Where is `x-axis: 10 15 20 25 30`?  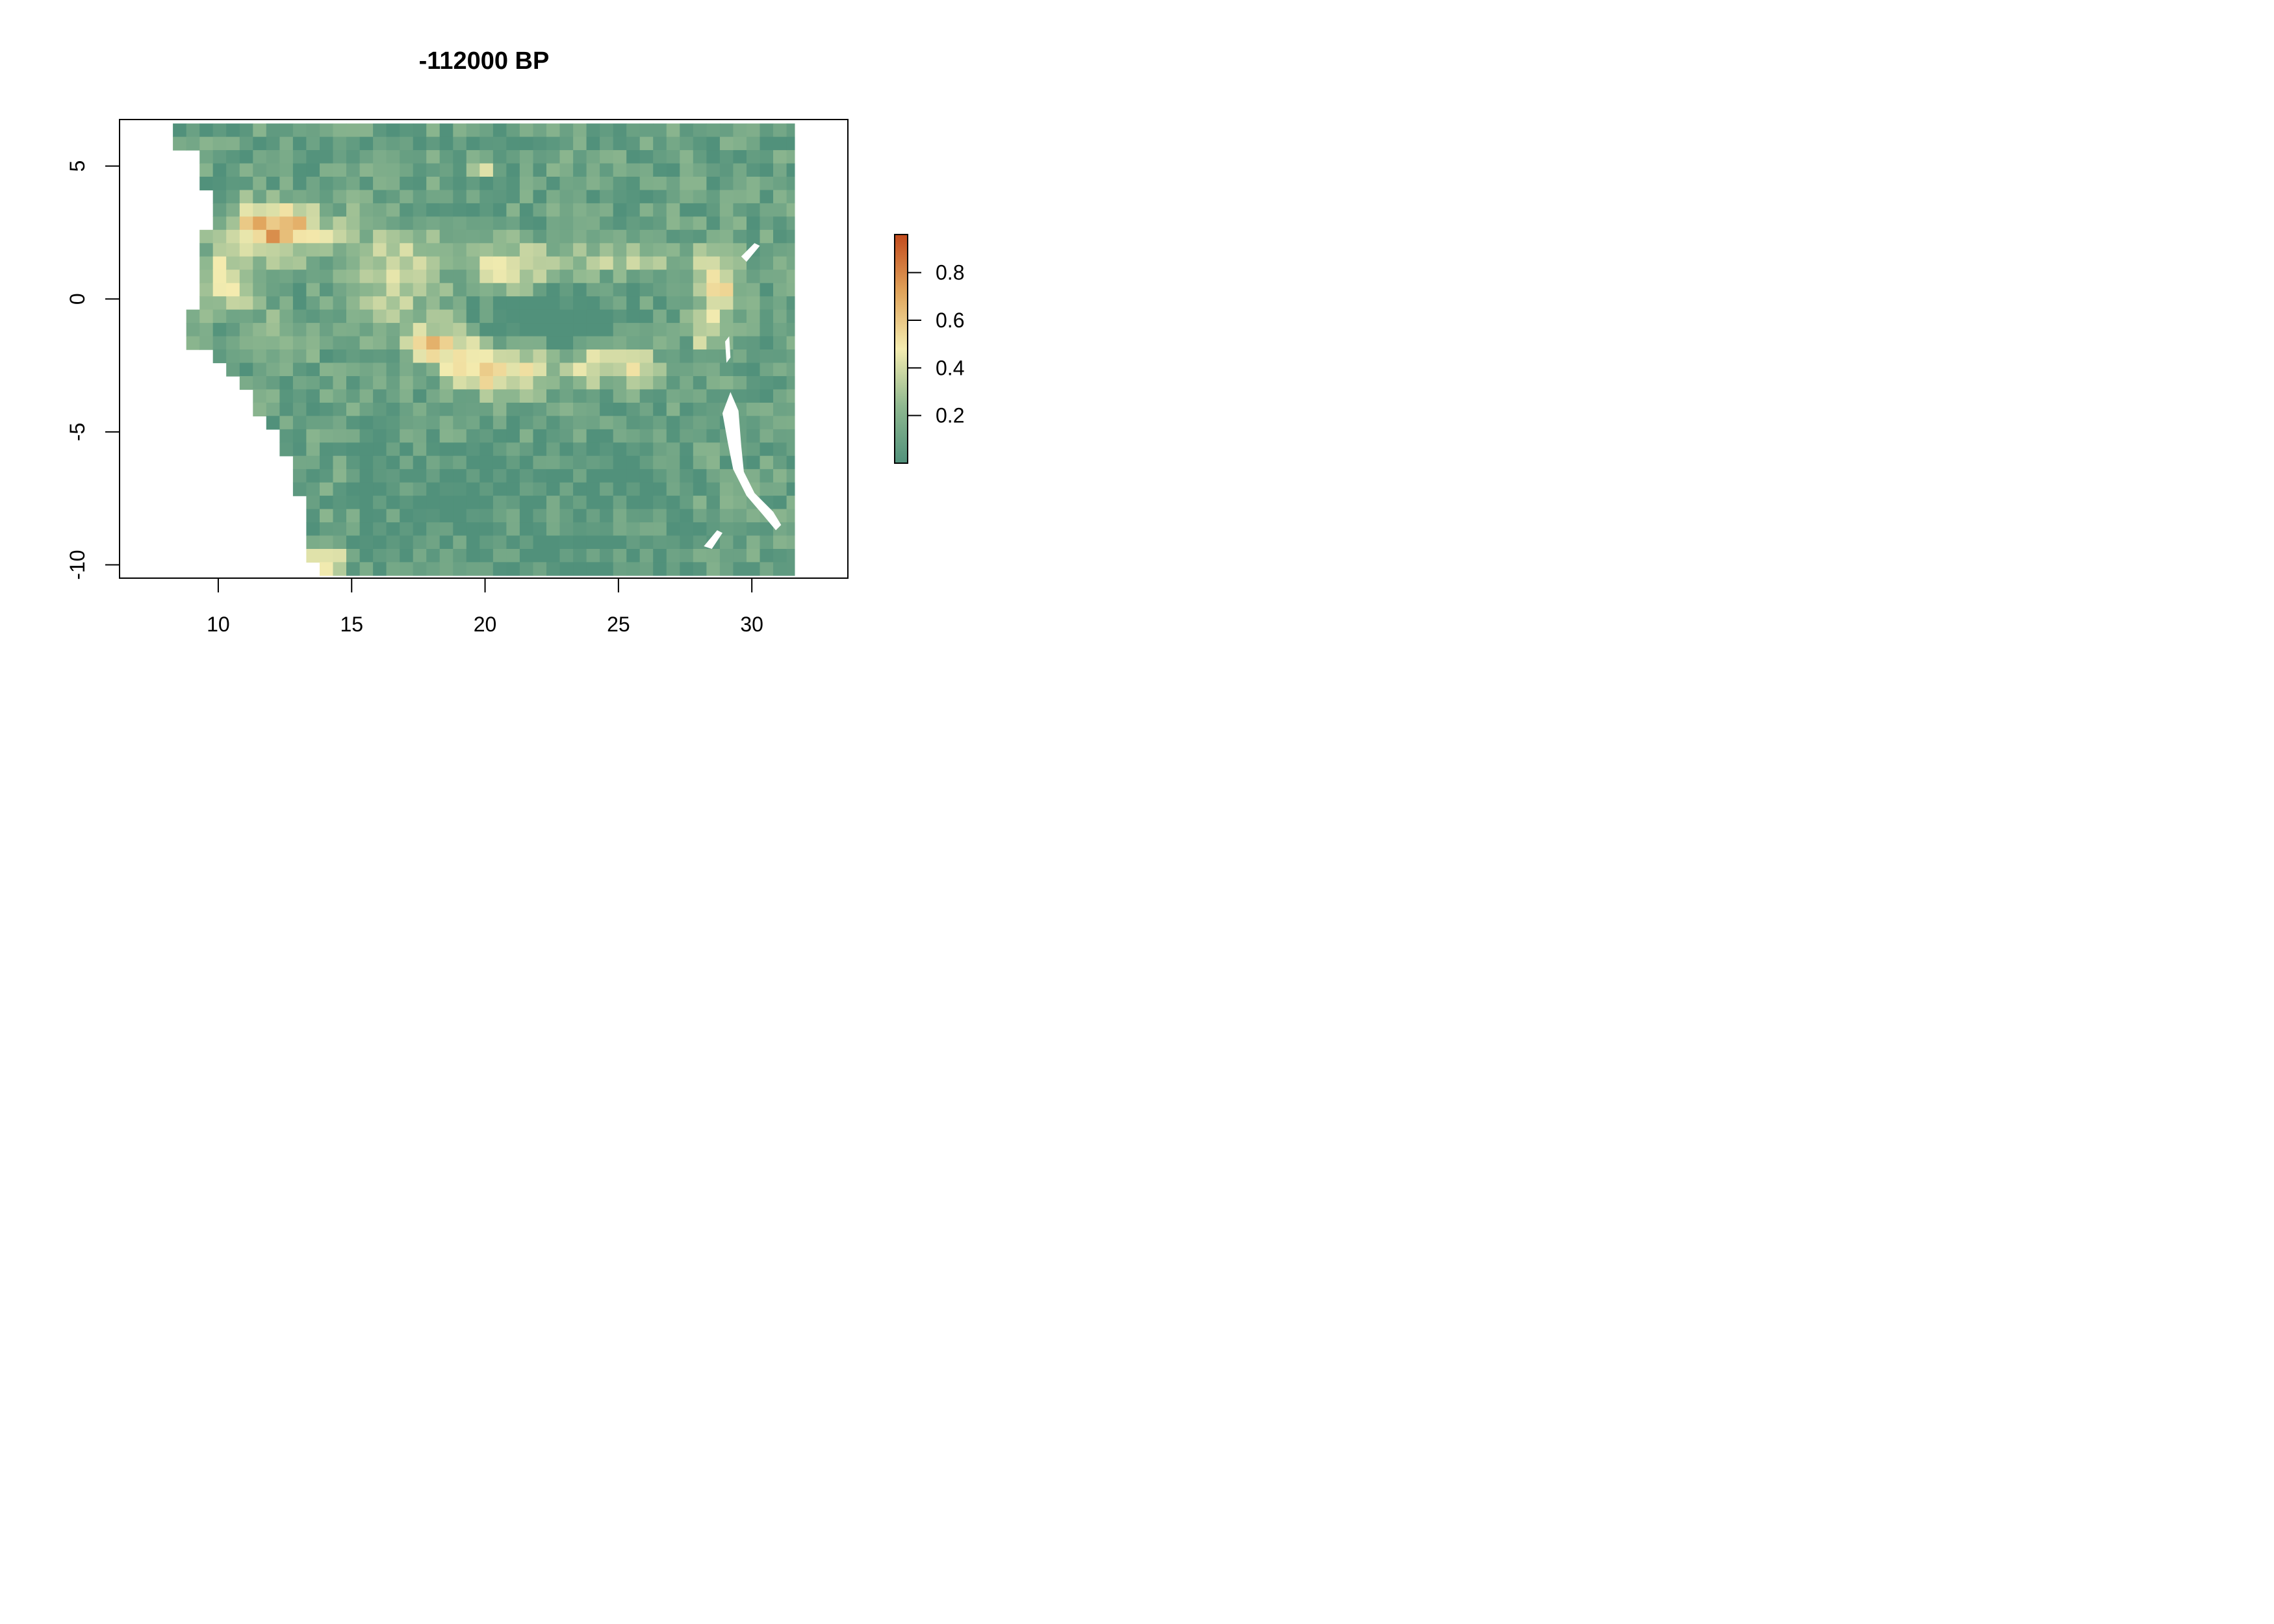 x-axis: 10 15 20 25 30 is located at coordinates (485, 606).